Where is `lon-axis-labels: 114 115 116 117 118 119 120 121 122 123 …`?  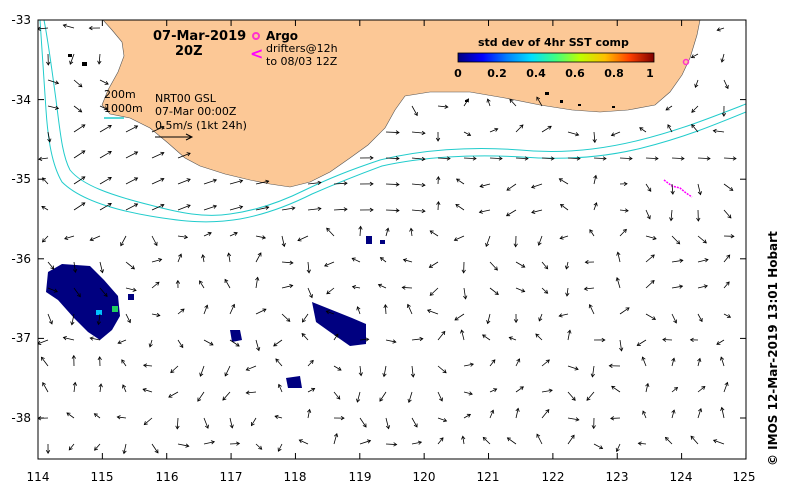
lon-axis-labels: 114 115 116 117 118 119 120 121 122 123 … is located at coordinates (391, 477).